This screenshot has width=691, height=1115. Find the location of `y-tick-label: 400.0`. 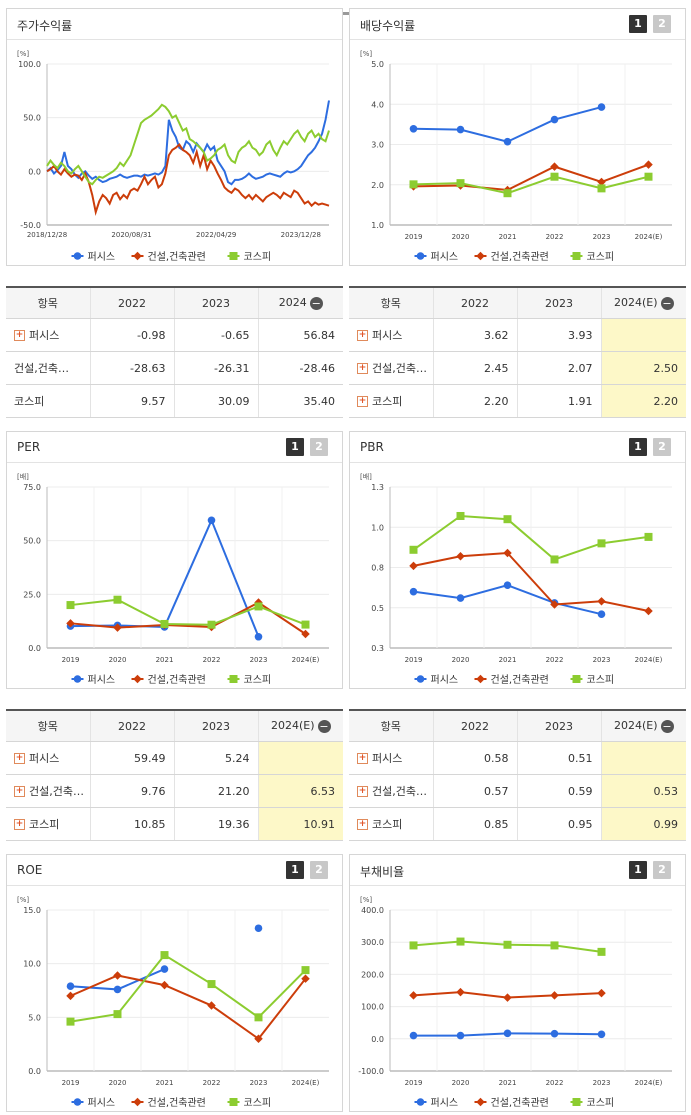

y-tick-label: 400.0 is located at coordinates (372, 910).